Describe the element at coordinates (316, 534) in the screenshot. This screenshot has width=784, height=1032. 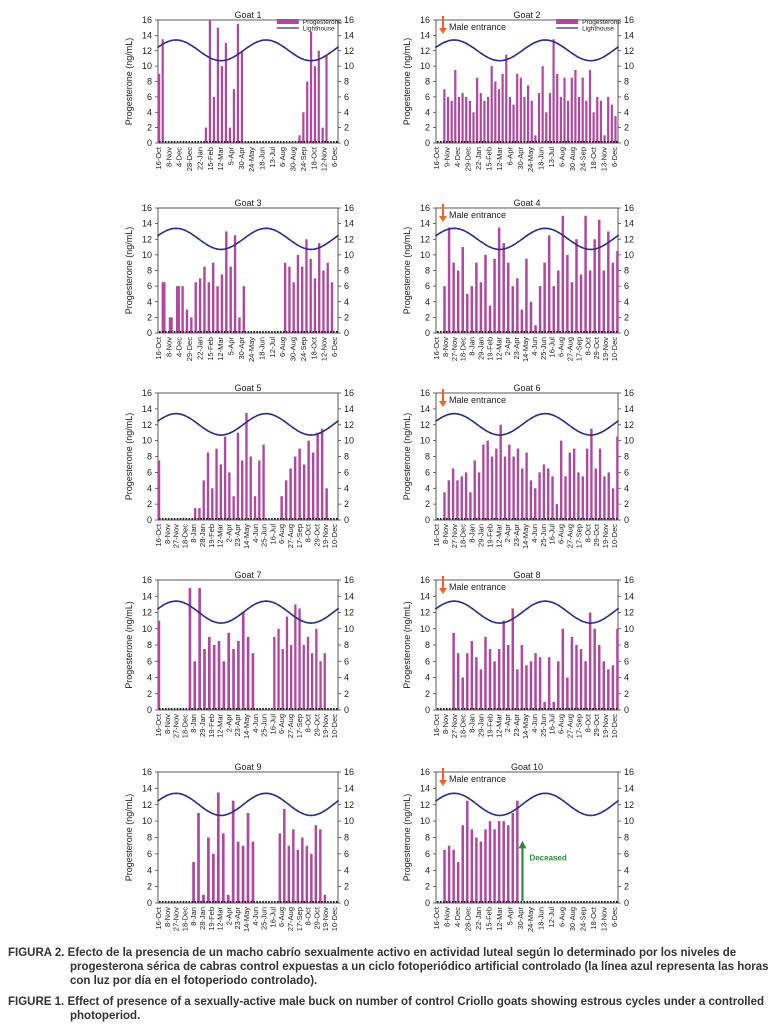
I see `x-tick-label: 29-Oct` at that location.